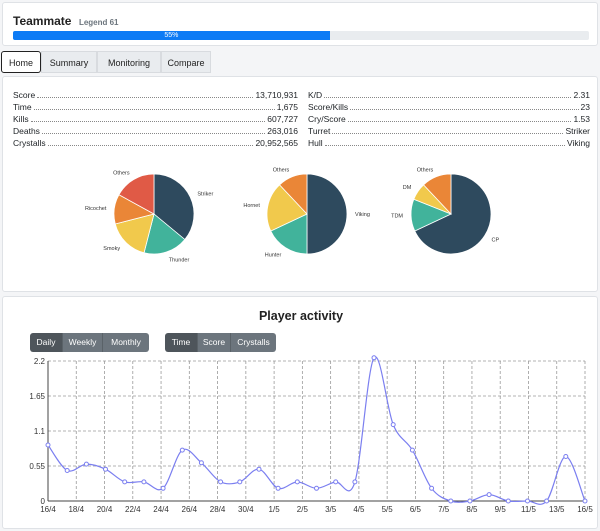  I want to click on score-button: Score, so click(214, 342).